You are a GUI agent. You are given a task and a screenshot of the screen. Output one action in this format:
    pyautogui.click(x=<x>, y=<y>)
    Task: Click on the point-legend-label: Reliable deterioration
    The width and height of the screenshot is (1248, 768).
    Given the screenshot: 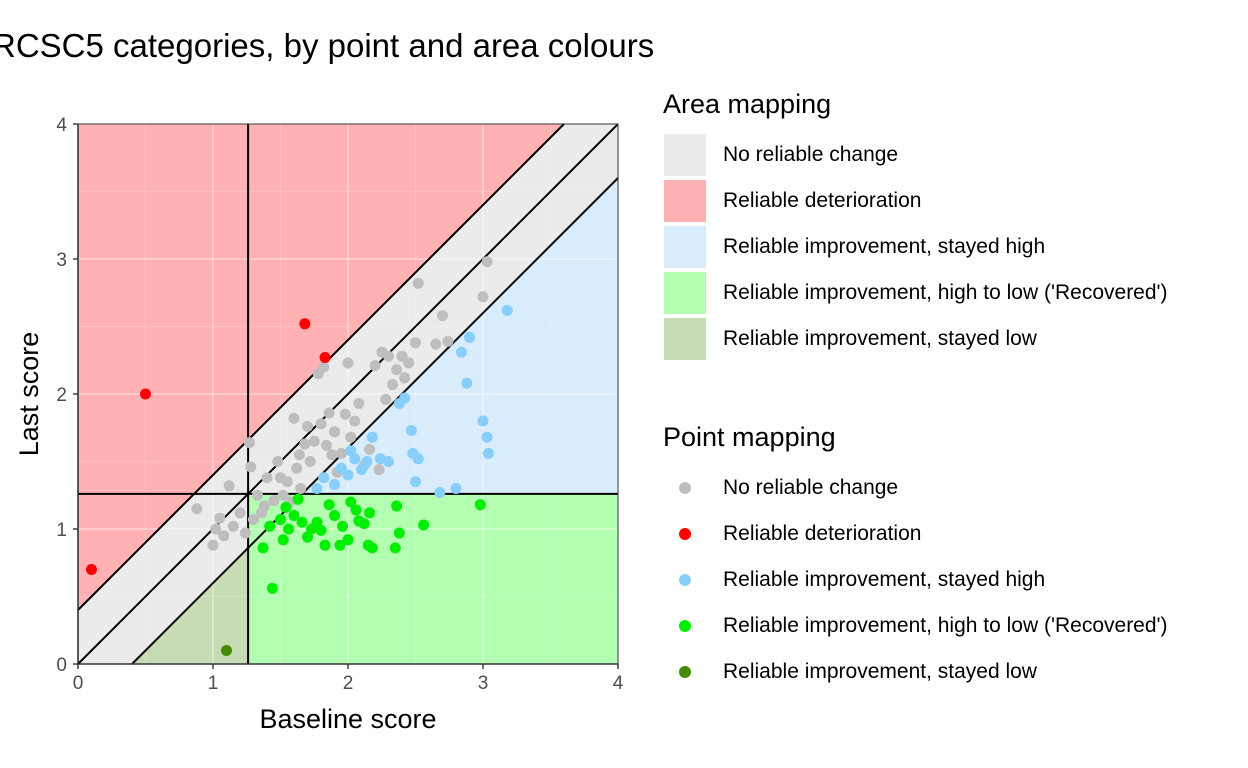 What is the action you would take?
    pyautogui.click(x=822, y=533)
    